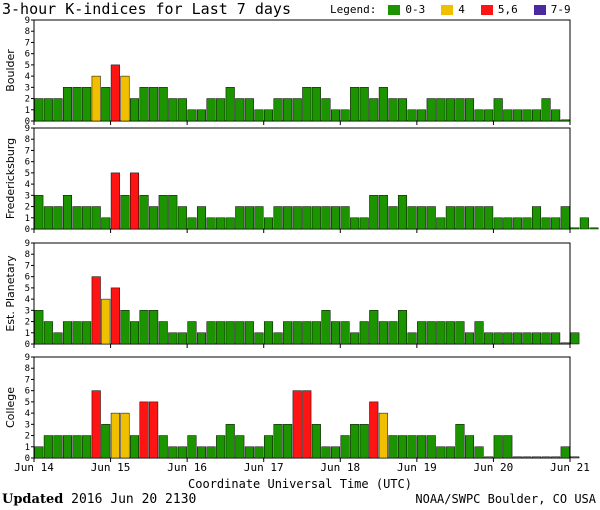 This screenshot has height=510, width=600. Describe the element at coordinates (507, 9) in the screenshot. I see `legend-text-5-6: 5,6` at that location.